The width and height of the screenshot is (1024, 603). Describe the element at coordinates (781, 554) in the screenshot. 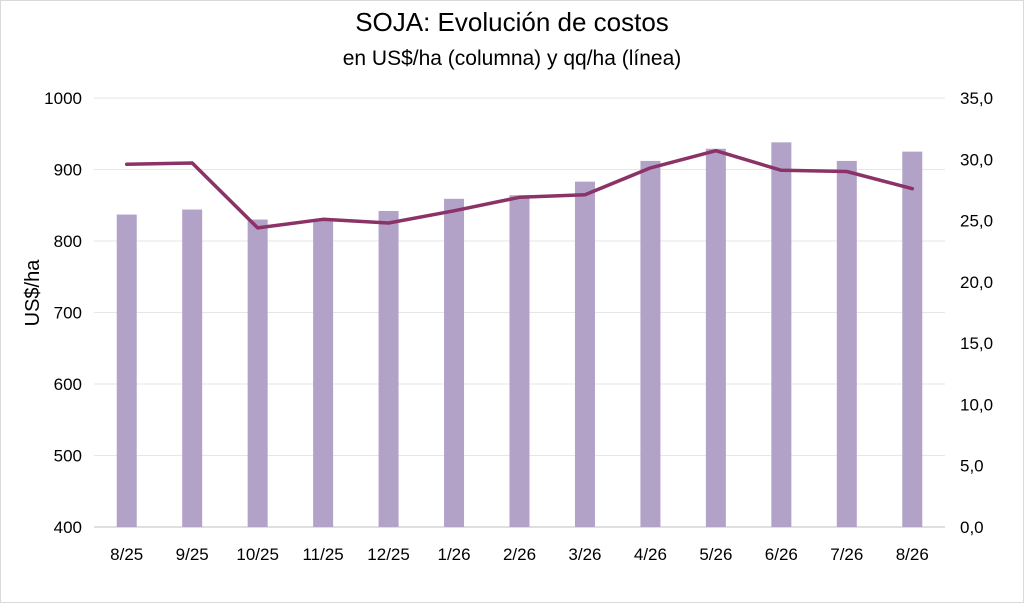

I see `x-tick-label: 6/26` at that location.